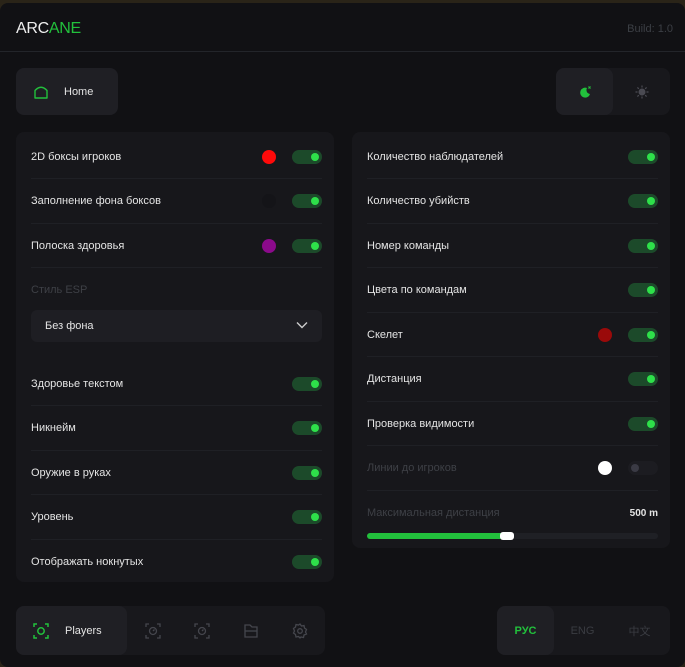 This screenshot has width=685, height=667. Describe the element at coordinates (176, 518) in the screenshot. I see `setting-row: Уровень` at that location.